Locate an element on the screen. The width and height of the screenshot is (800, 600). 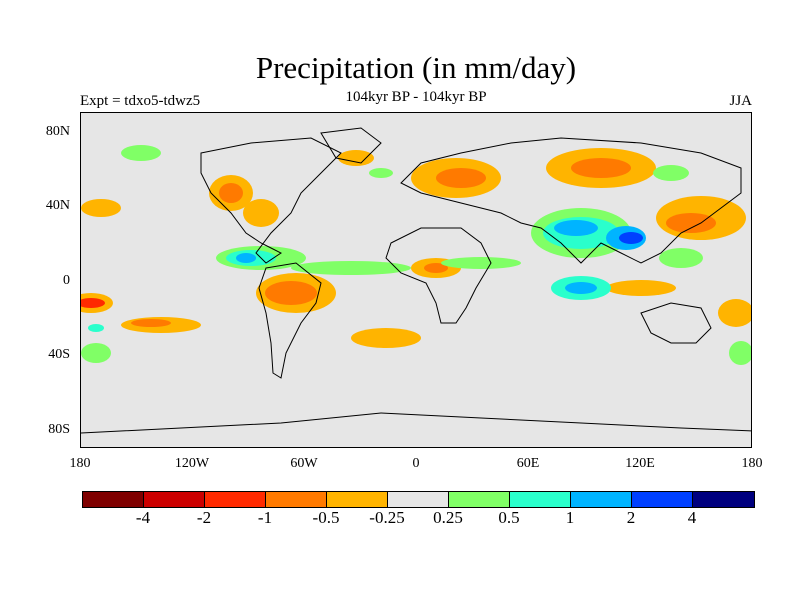
colorbar-label-9: 4 is located at coordinates (692, 517).